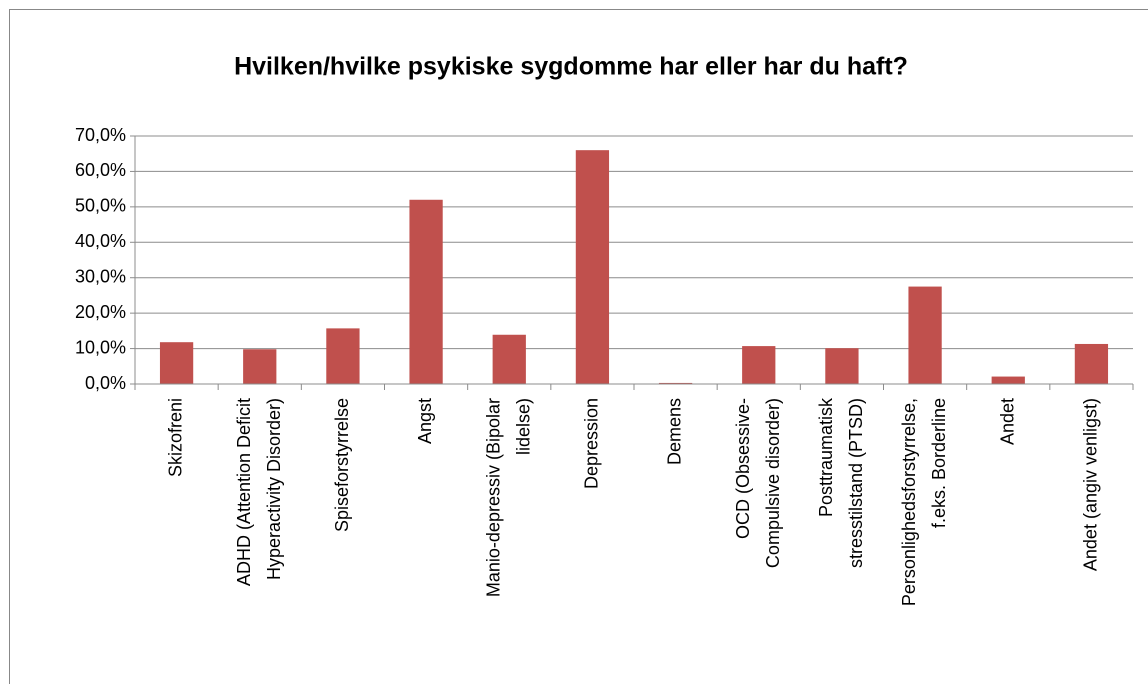  What do you see at coordinates (100, 206) in the screenshot?
I see `y-tick-label: 50,0%` at bounding box center [100, 206].